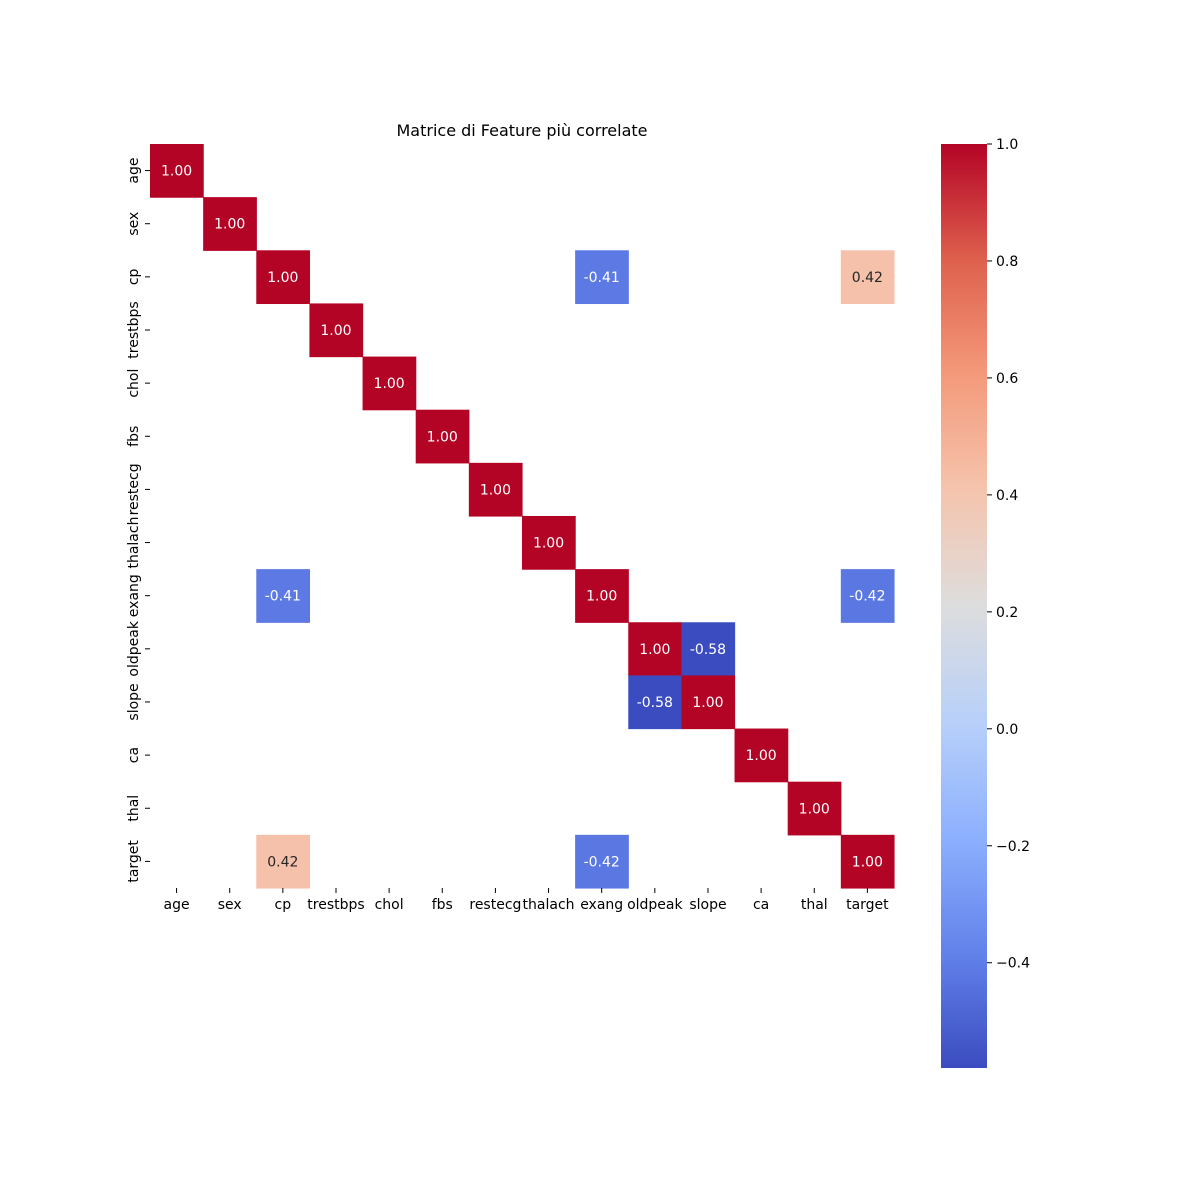 The width and height of the screenshot is (1200, 1200). Describe the element at coordinates (134, 648) in the screenshot. I see `y-tick-label-oldpeak: oldpeak` at that location.